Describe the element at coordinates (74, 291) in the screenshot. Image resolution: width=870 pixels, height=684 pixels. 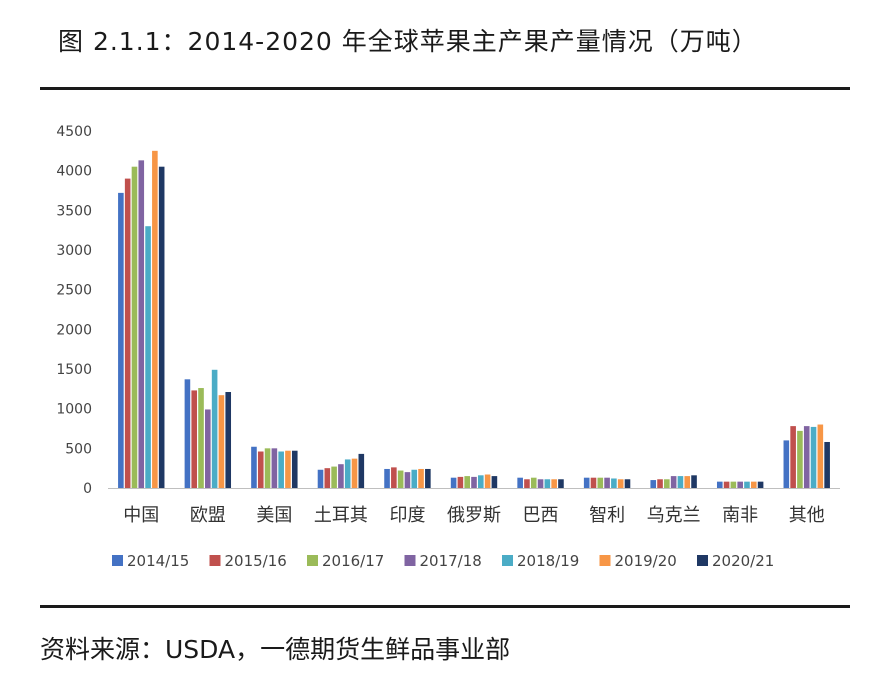
I see `y-tick-label: 2500` at that location.